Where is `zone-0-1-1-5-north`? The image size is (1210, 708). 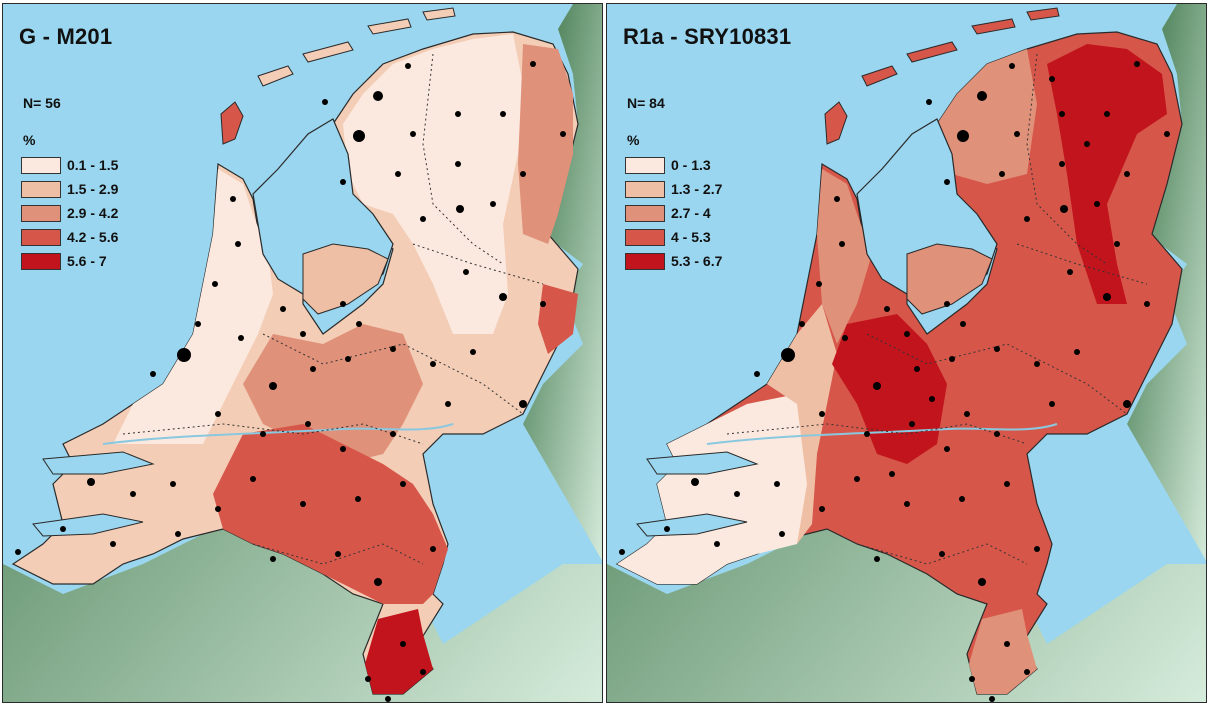
zone-0-1-1-5-north is located at coordinates (433, 184).